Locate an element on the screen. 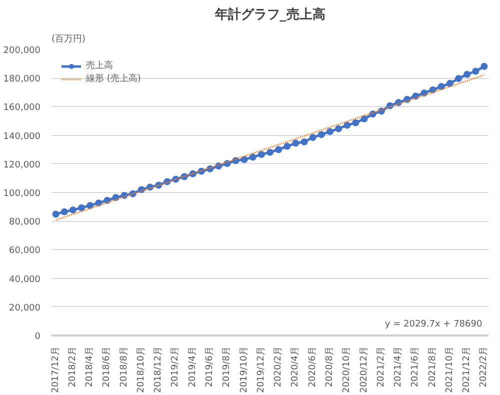  x-tick-label: 2019/10月 is located at coordinates (244, 369).